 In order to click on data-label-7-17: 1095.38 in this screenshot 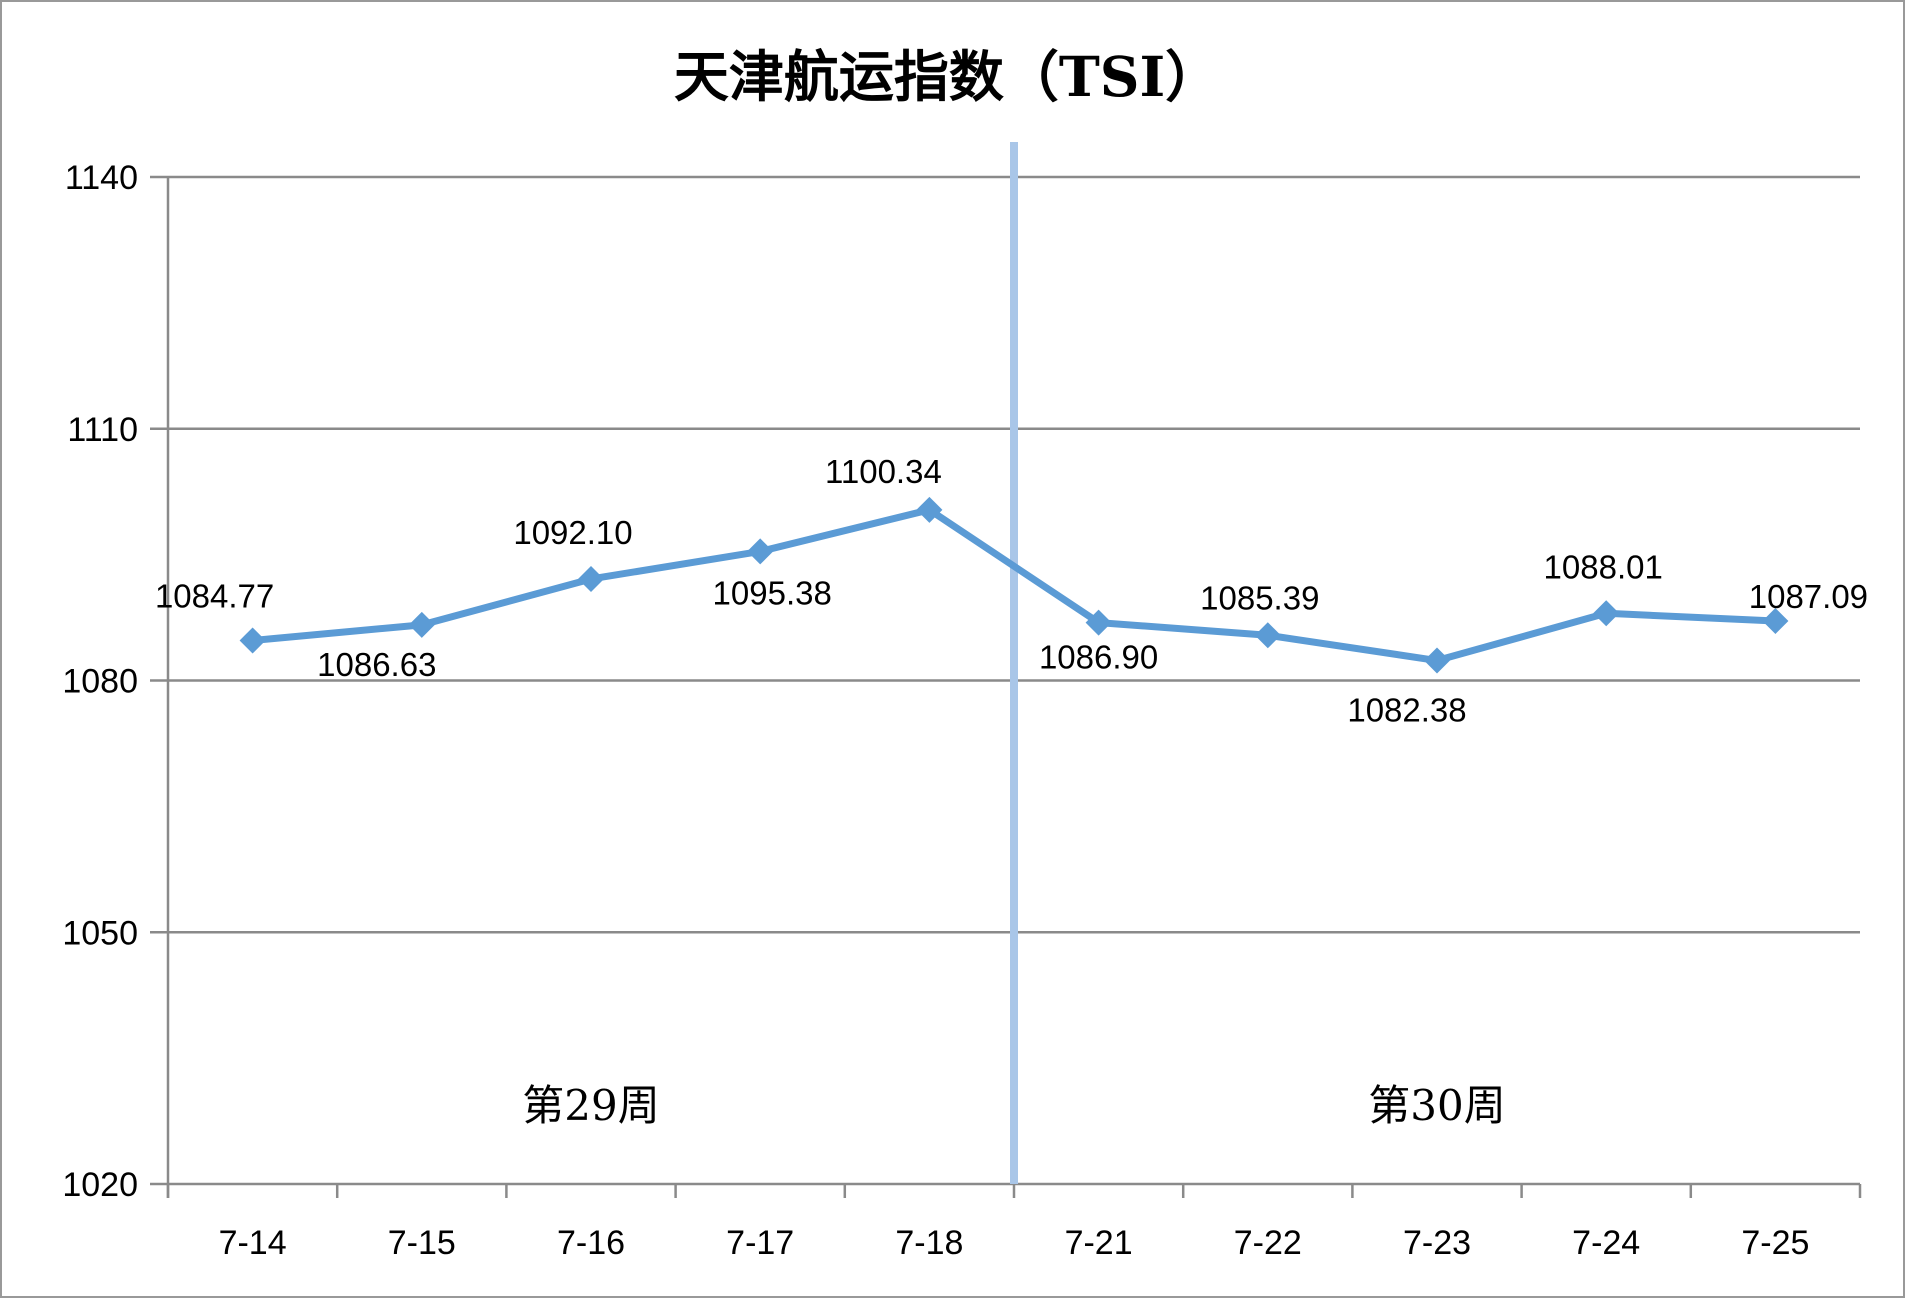, I will do `click(772, 592)`.